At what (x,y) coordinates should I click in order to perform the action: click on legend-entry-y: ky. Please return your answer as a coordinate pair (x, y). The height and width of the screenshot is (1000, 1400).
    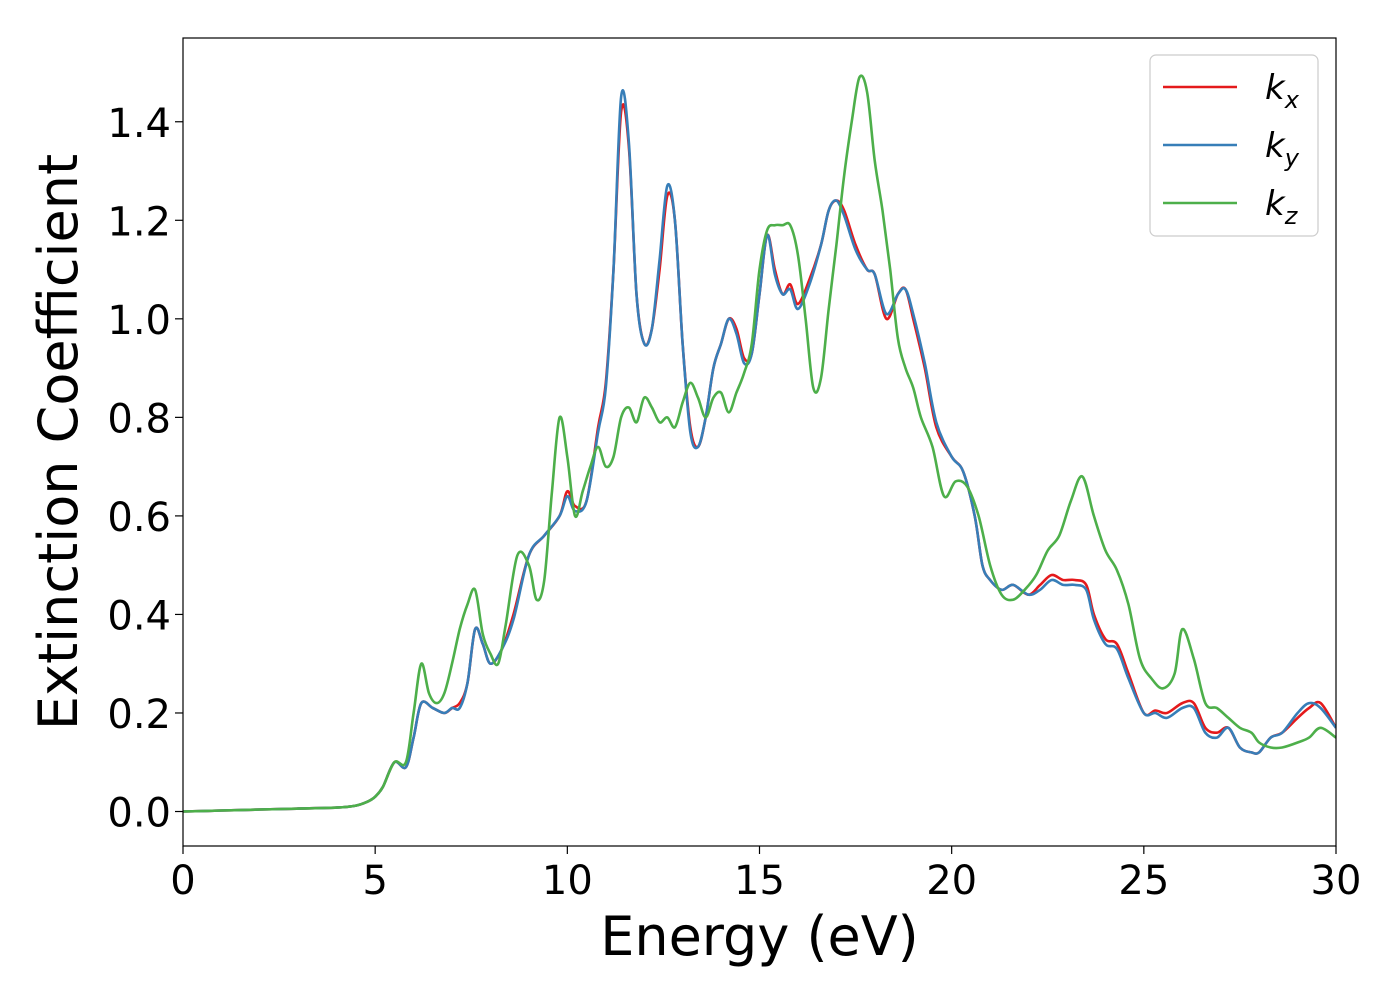
    Looking at the image, I should click on (1282, 149).